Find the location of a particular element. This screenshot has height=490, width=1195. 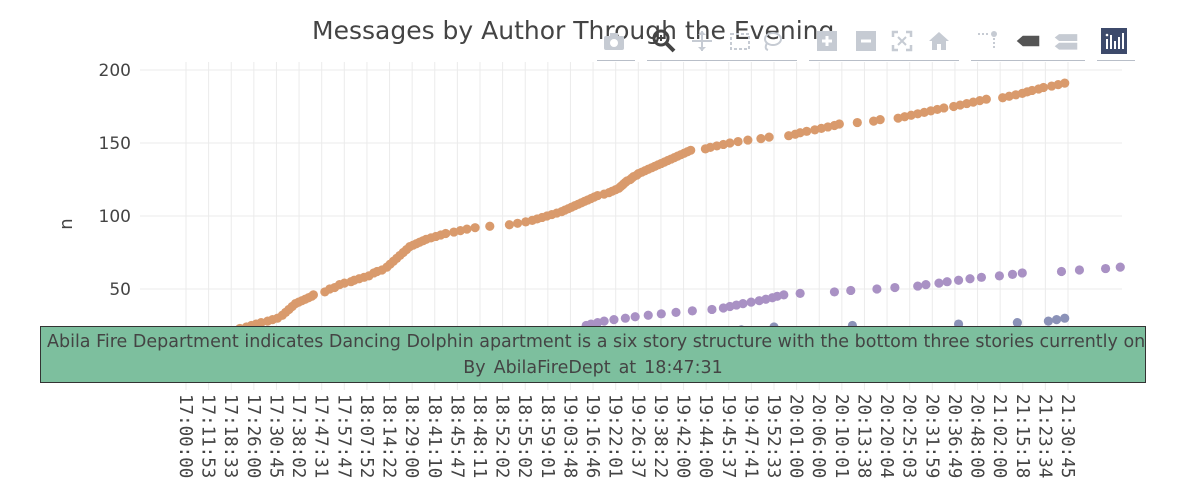

x-tick-label: 18:52:02 is located at coordinates (502, 436).